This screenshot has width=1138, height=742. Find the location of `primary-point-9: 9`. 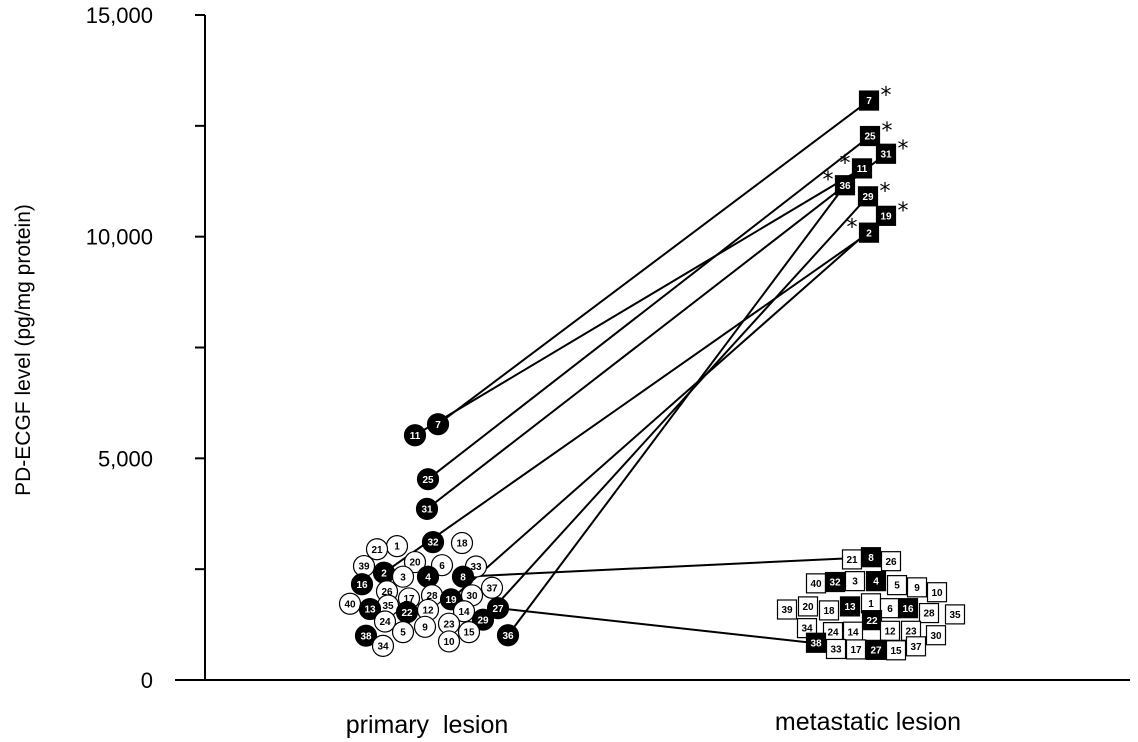

primary-point-9: 9 is located at coordinates (425, 626).